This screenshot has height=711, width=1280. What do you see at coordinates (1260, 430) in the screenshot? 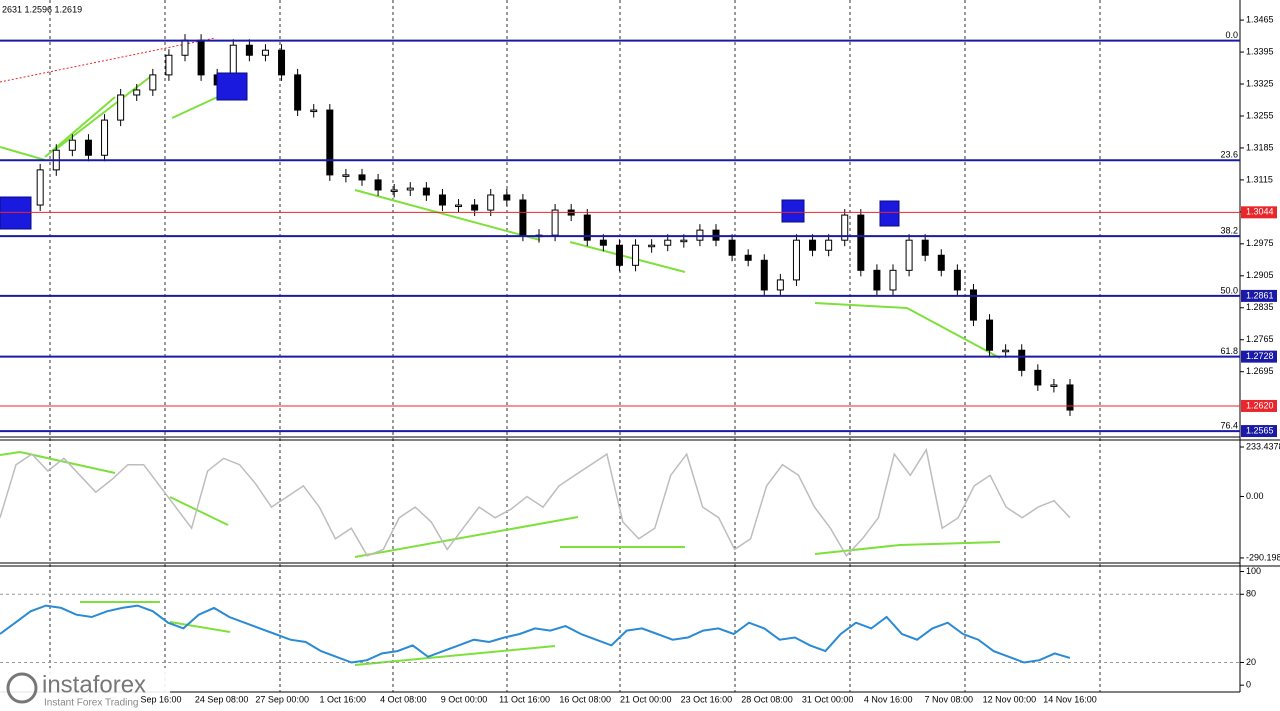
I see `price-tag-label: 1.2565` at bounding box center [1260, 430].